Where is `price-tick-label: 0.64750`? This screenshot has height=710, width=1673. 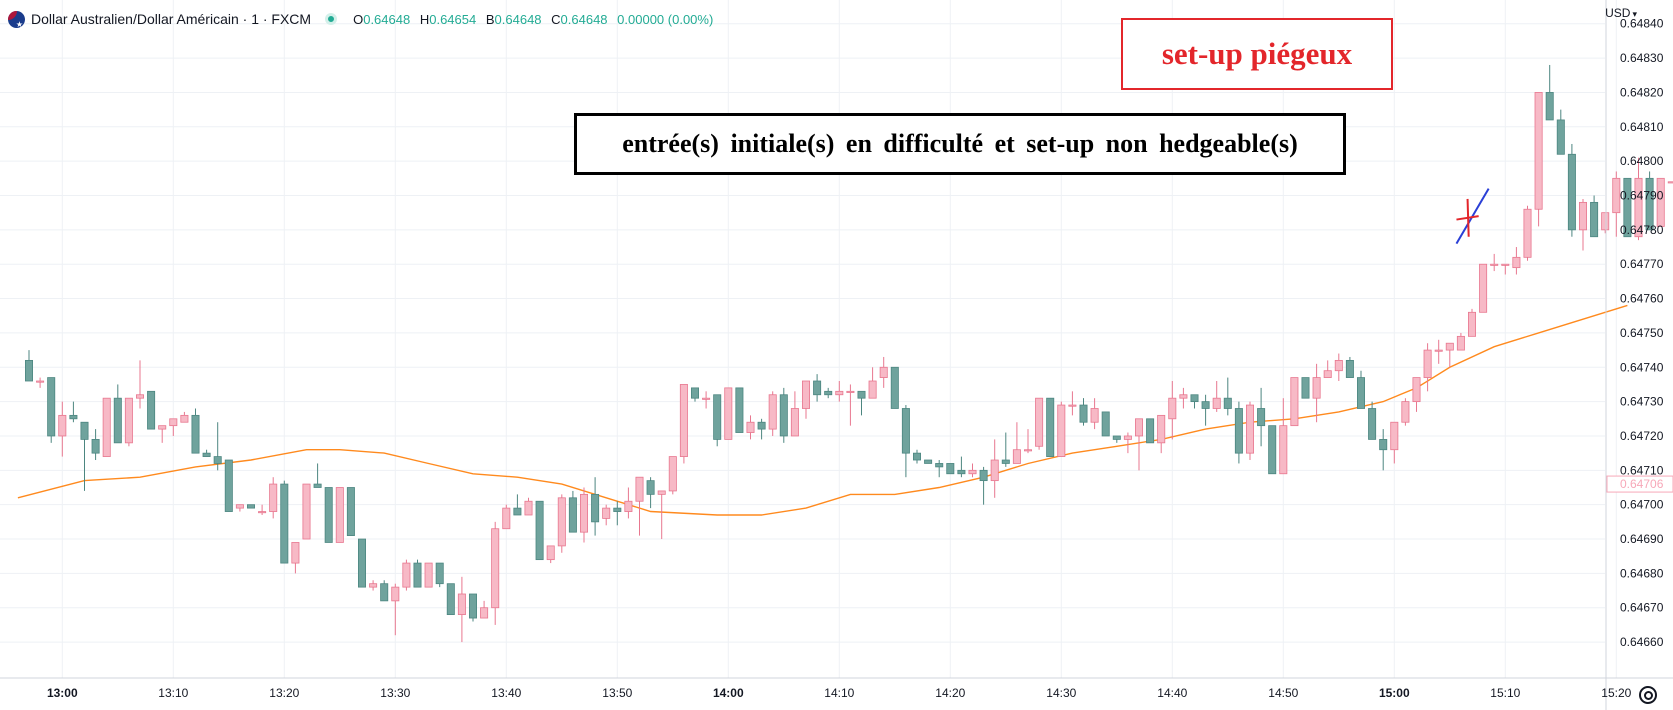 price-tick-label: 0.64750 is located at coordinates (1642, 333).